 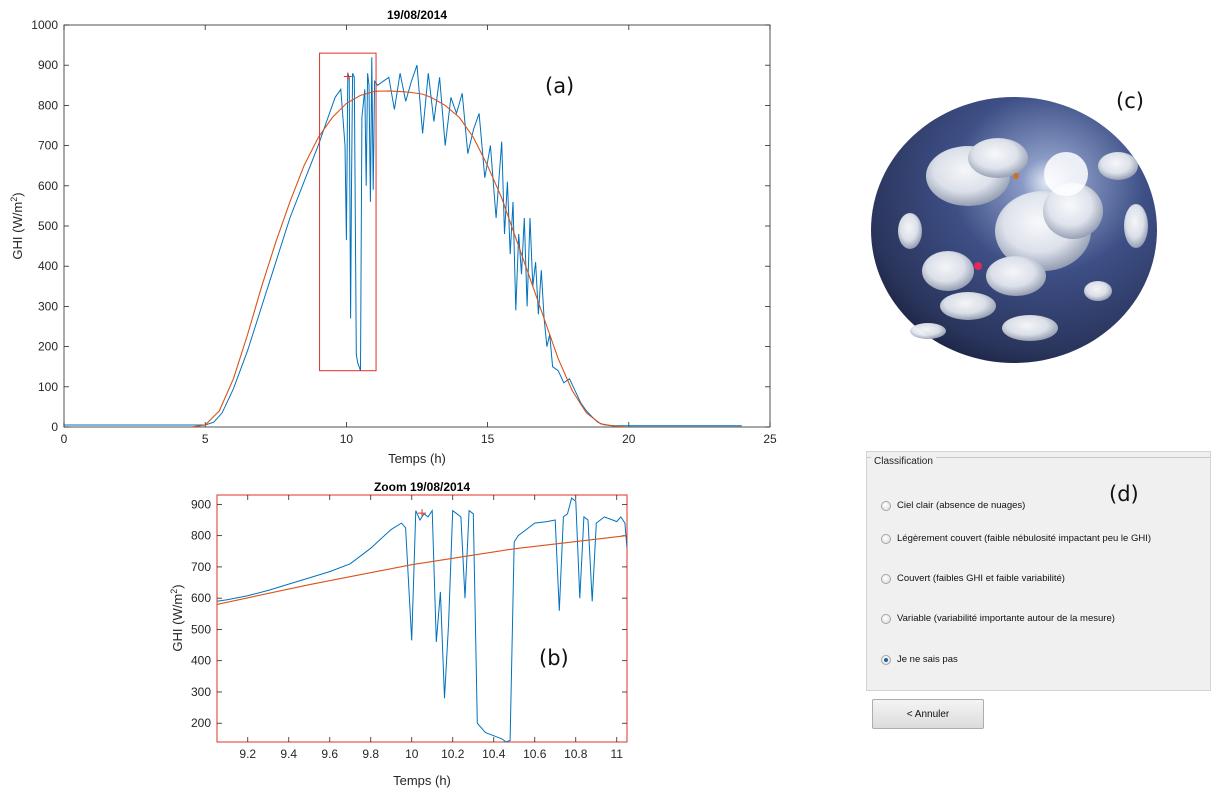 I want to click on zoom-model-ghi-line, so click(x=422, y=570).